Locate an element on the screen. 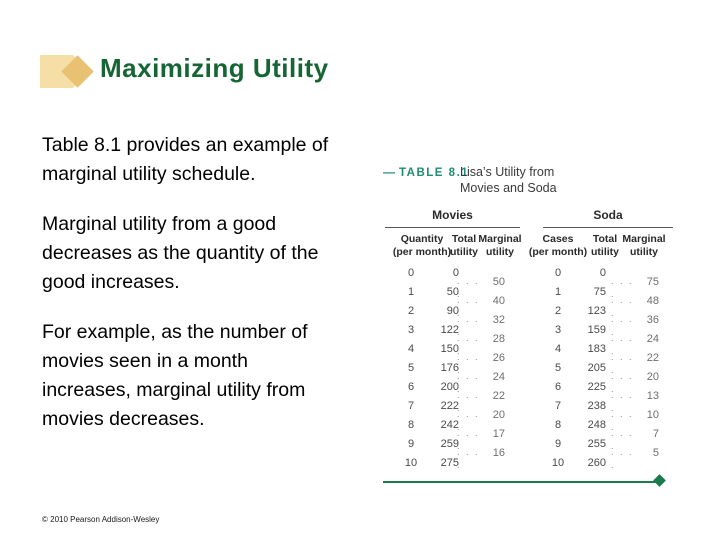  marginal-value: 10 is located at coordinates (652, 415).